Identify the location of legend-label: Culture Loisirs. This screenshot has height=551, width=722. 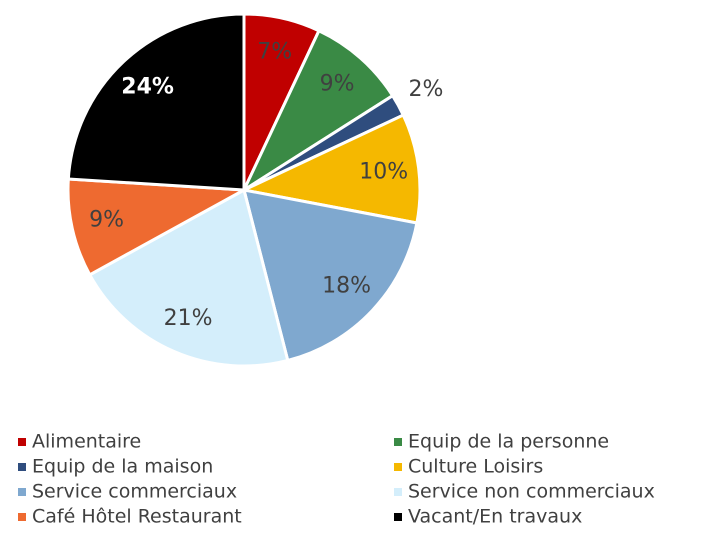
(475, 467).